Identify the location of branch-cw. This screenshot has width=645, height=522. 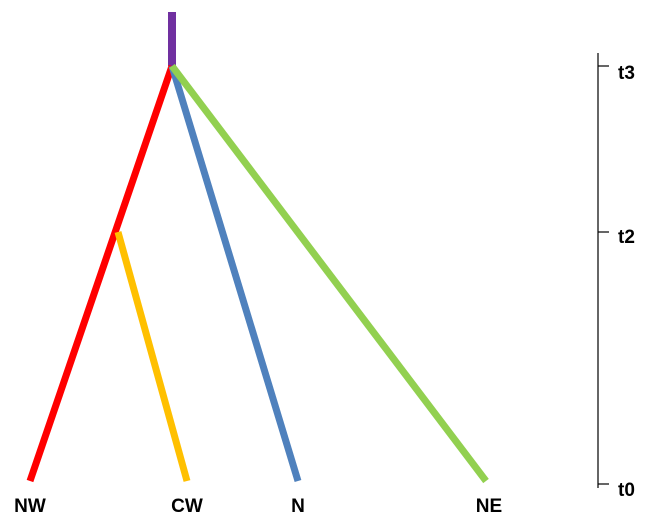
(152, 356).